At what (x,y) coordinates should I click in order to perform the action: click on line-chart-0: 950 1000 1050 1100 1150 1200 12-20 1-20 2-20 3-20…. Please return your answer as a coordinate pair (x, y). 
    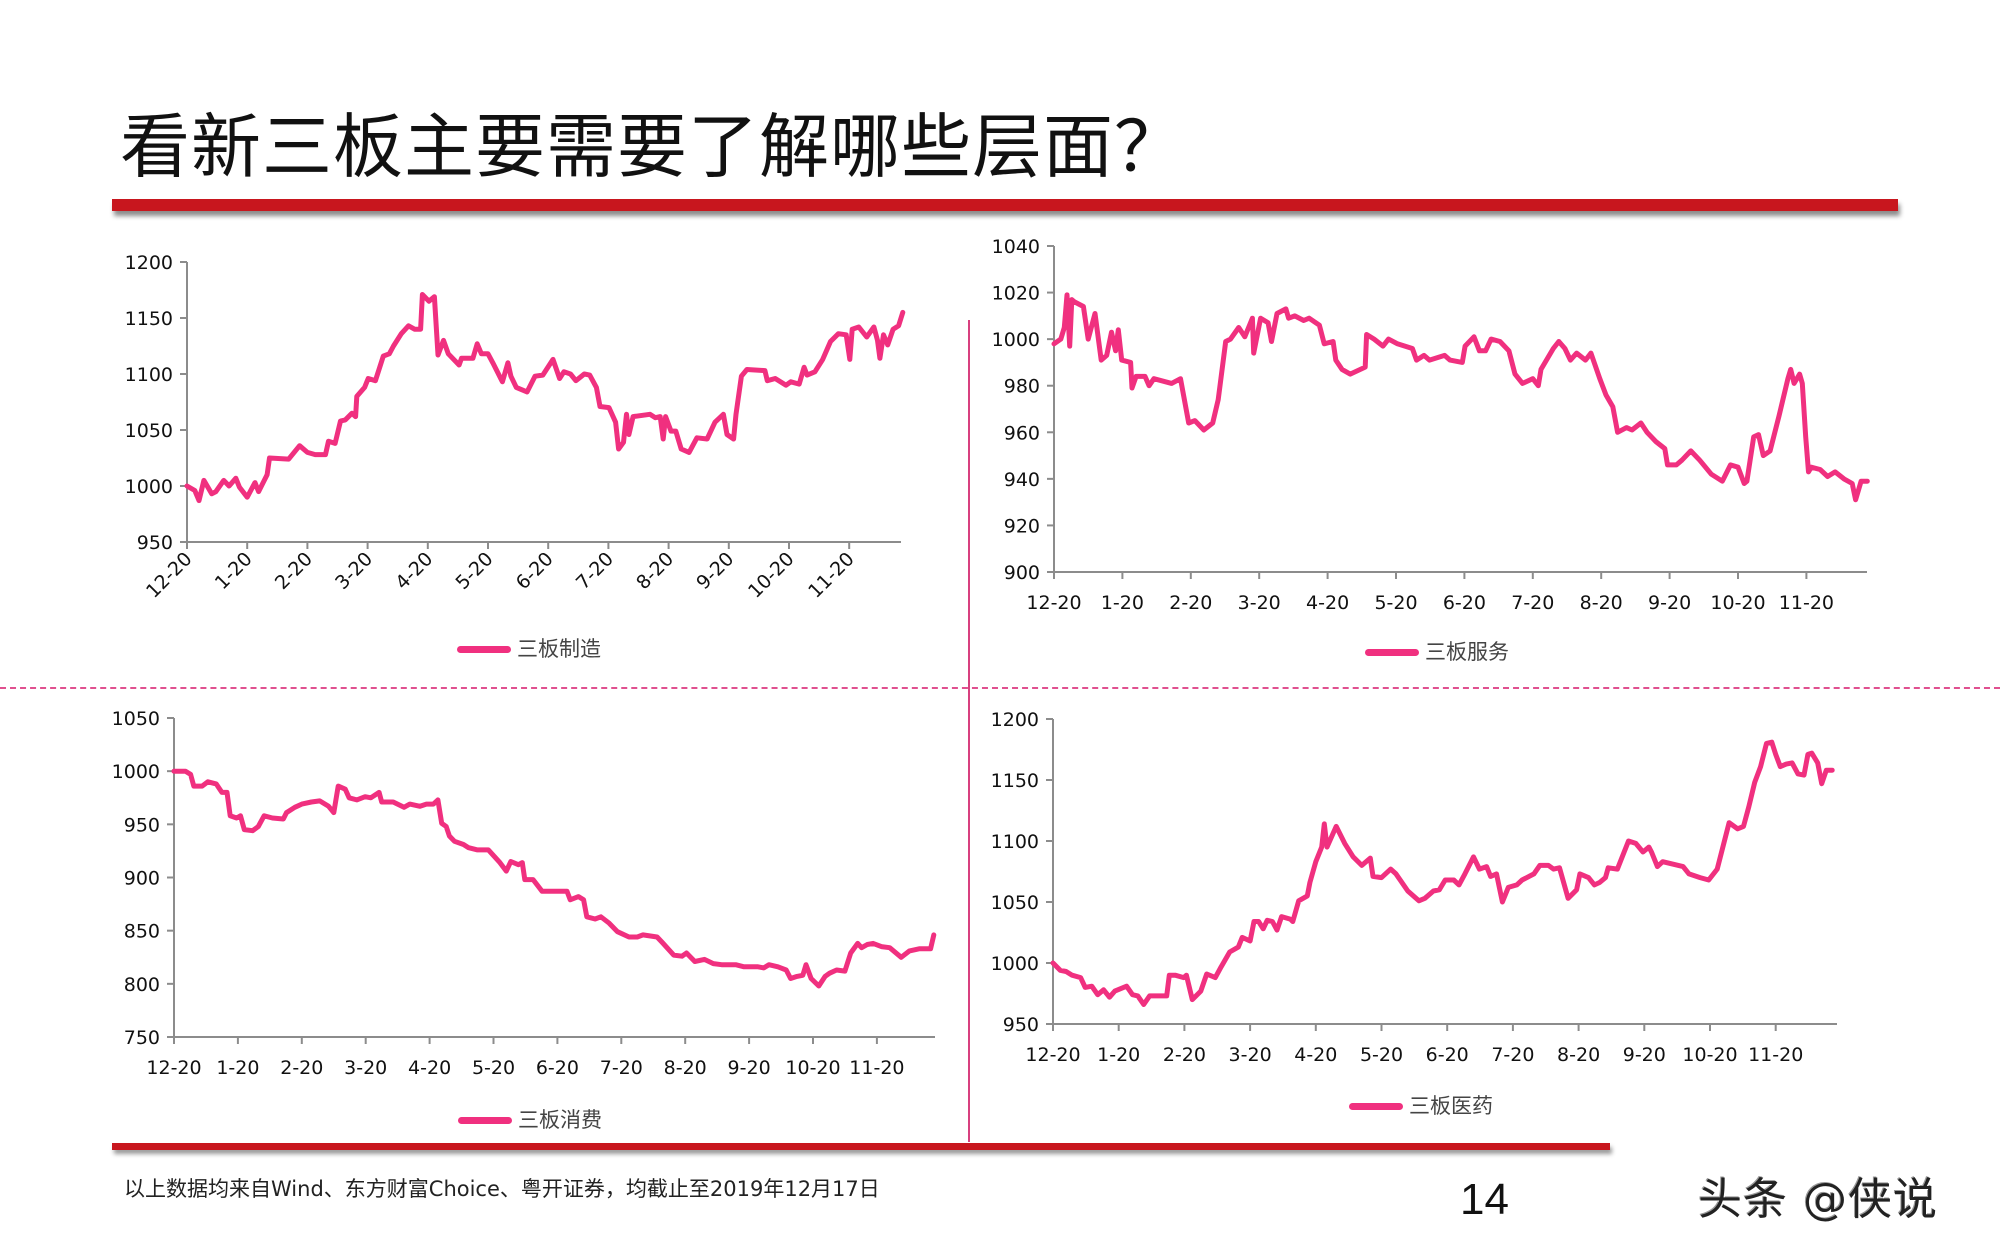
    Looking at the image, I should click on (515, 427).